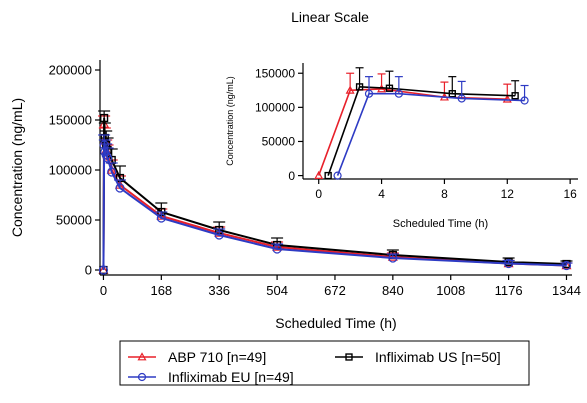 The width and height of the screenshot is (587, 403). I want to click on inset-y-tick-label: 0, so click(291, 176).